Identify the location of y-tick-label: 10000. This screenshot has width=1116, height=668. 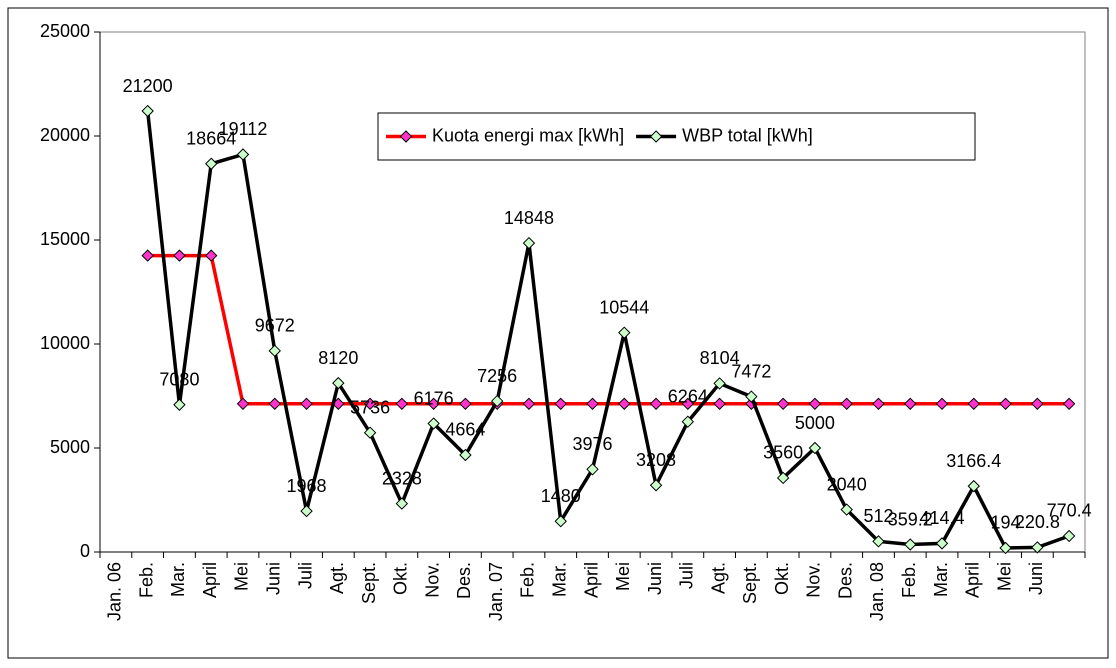
(65, 343).